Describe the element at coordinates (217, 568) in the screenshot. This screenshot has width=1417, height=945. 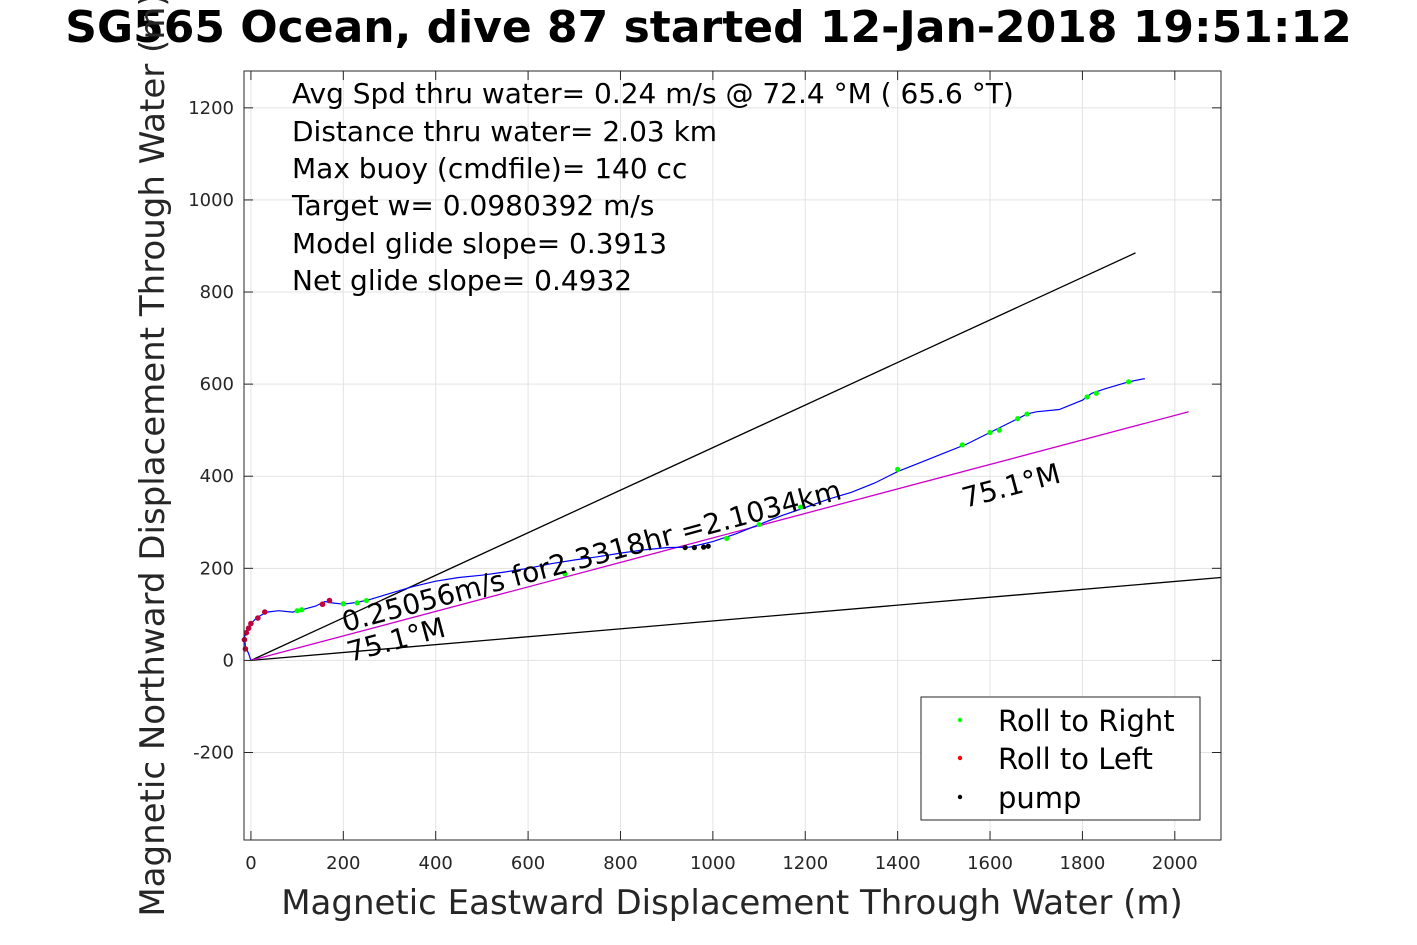
I see `y-tick-label: 200` at that location.